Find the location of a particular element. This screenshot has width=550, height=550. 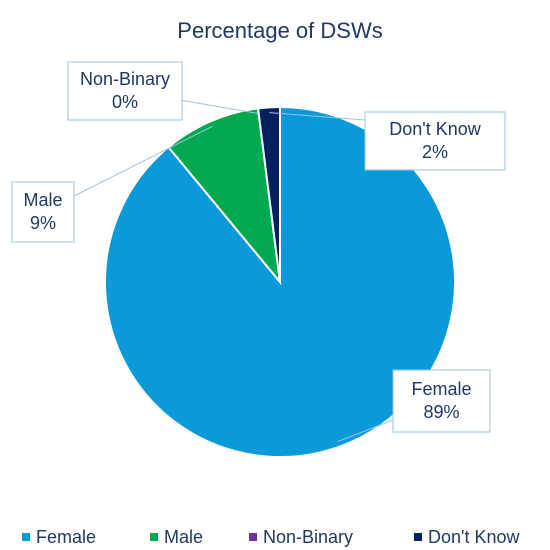

data-label-name: Non-Binary is located at coordinates (125, 79).